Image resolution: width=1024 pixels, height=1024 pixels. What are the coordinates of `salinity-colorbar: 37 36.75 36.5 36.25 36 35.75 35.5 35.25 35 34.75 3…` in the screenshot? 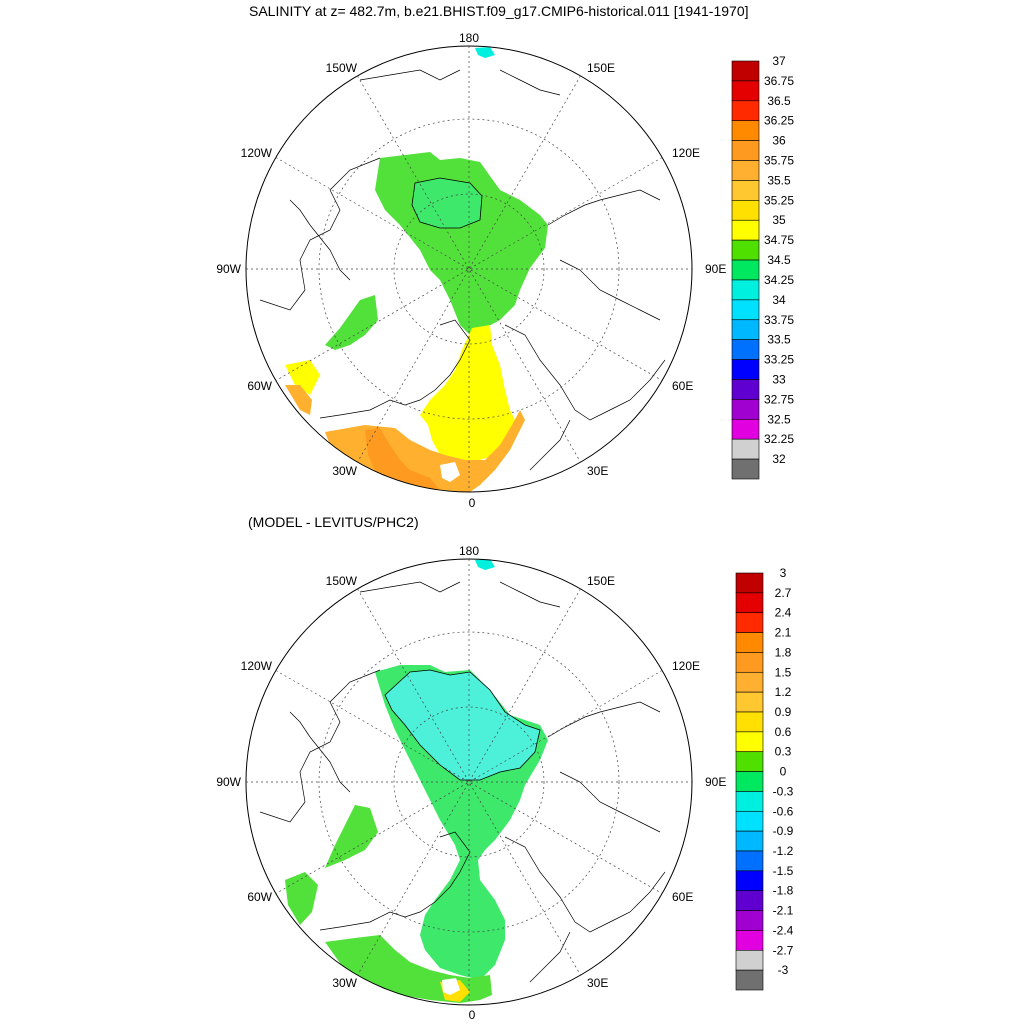 It's located at (762, 267).